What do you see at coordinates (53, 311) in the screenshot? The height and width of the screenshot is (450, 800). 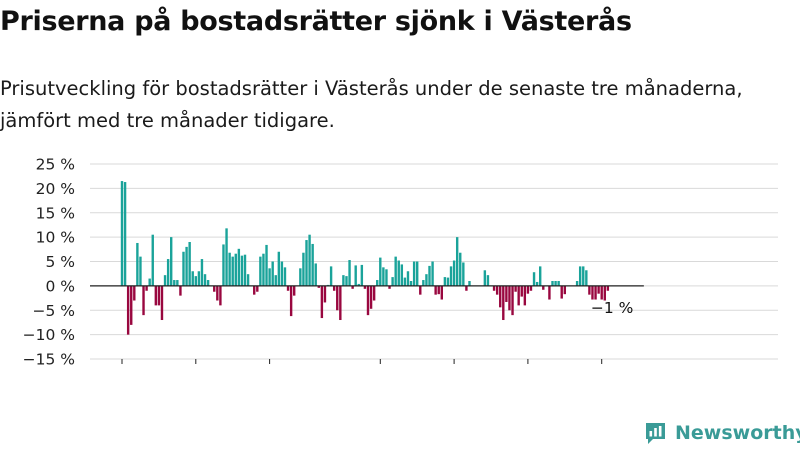 I see `y-tick-label: −5 %` at bounding box center [53, 311].